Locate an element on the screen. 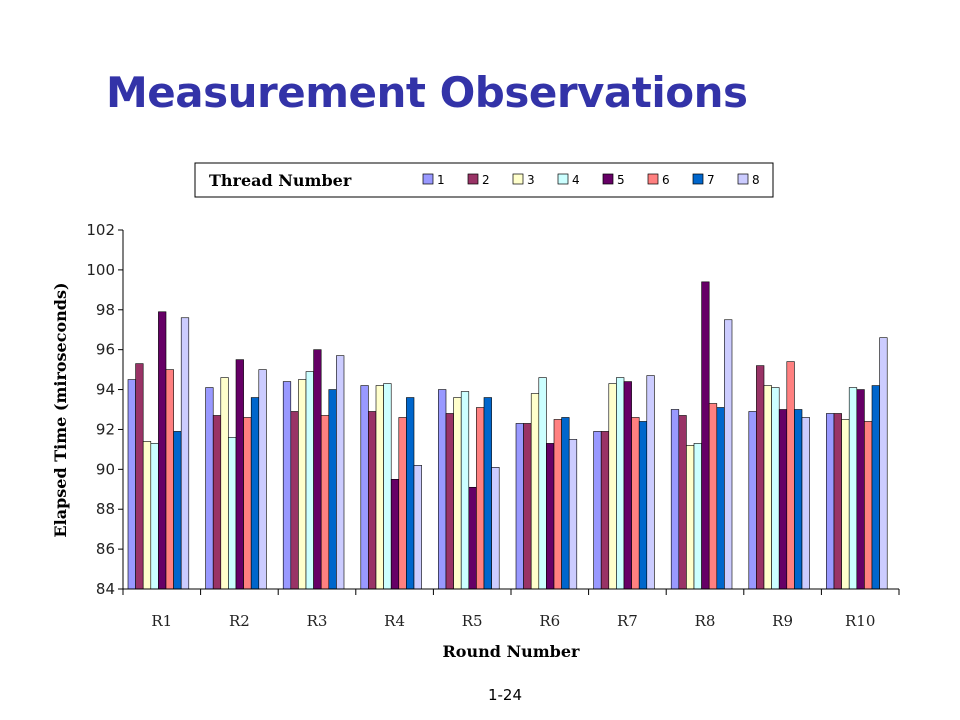 The width and height of the screenshot is (960, 720). legend-label: 8 is located at coordinates (756, 180).